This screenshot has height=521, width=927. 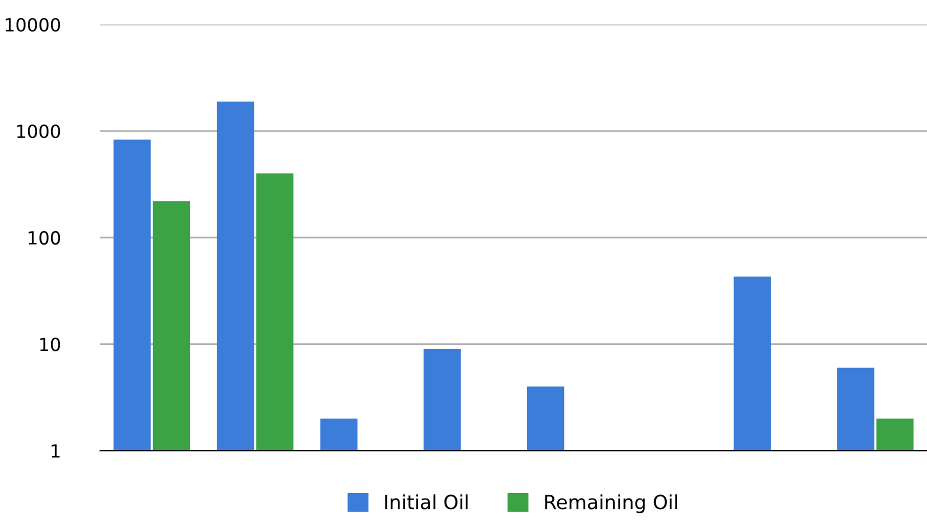 I want to click on y-tick-label: 10000, so click(x=33, y=25).